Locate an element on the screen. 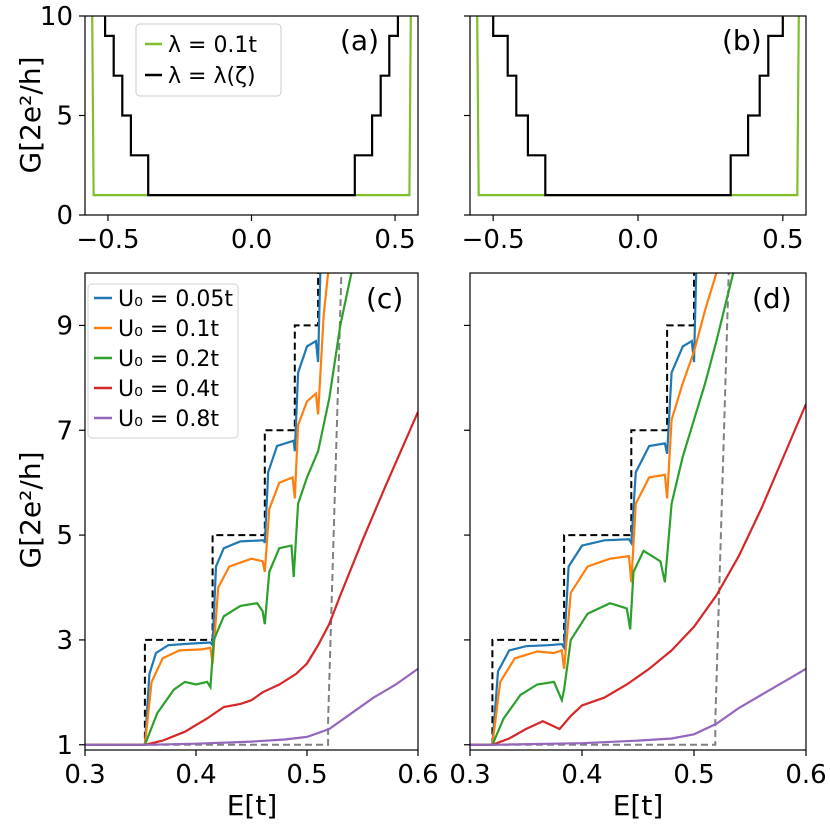  xlabel-d: E[t] is located at coordinates (638, 805).